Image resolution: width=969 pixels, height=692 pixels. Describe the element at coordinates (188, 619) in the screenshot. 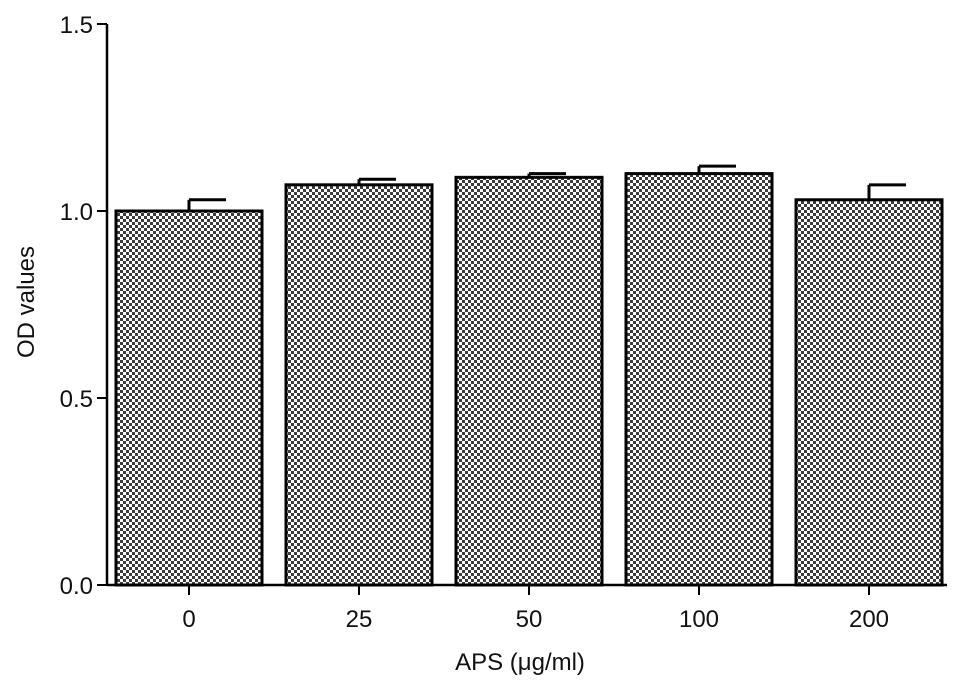

I see `x-tick-label: 0` at that location.